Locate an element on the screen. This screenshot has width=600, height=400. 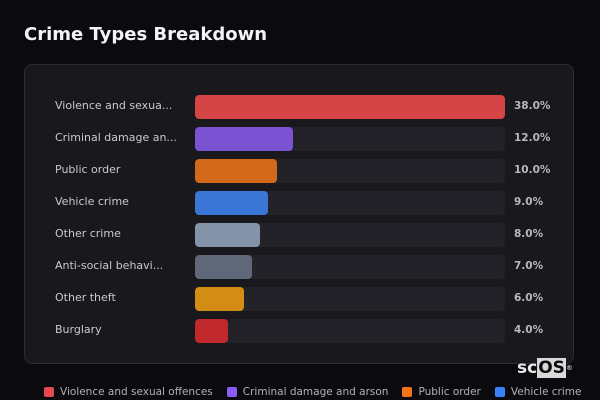
bar-value: 38.0% is located at coordinates (532, 106).